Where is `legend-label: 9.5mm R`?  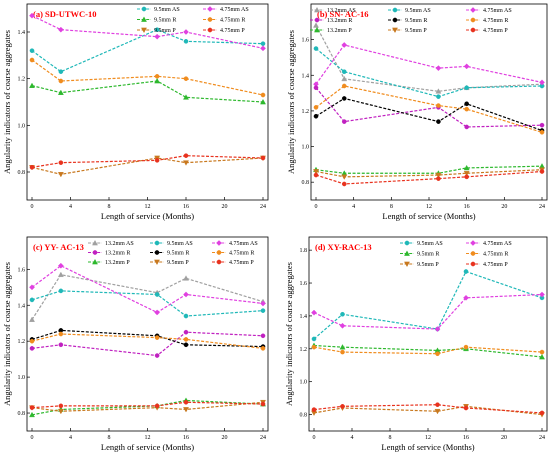
legend-label: 9.5mm R is located at coordinates (416, 21).